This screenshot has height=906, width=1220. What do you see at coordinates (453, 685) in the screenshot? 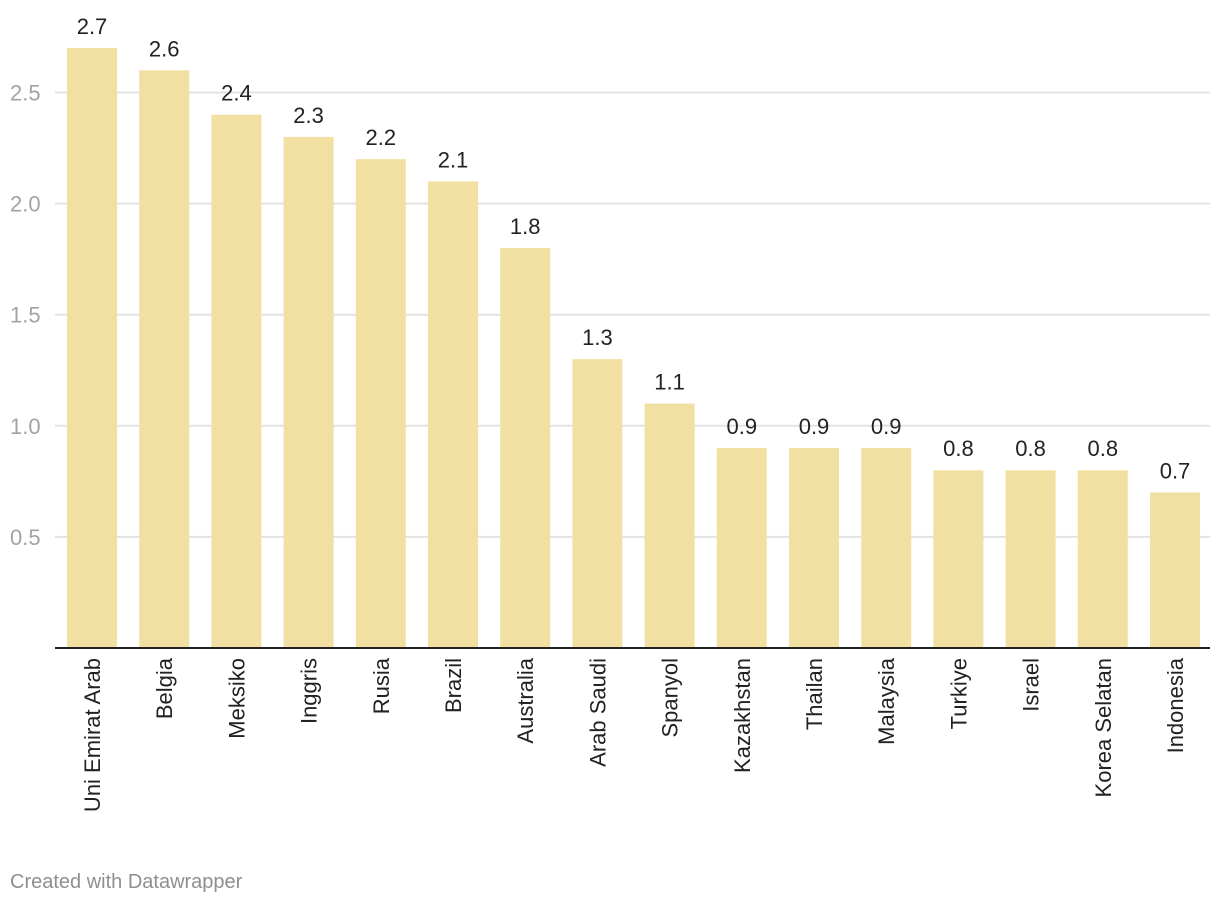
I see `category-label: Brazil` at bounding box center [453, 685].